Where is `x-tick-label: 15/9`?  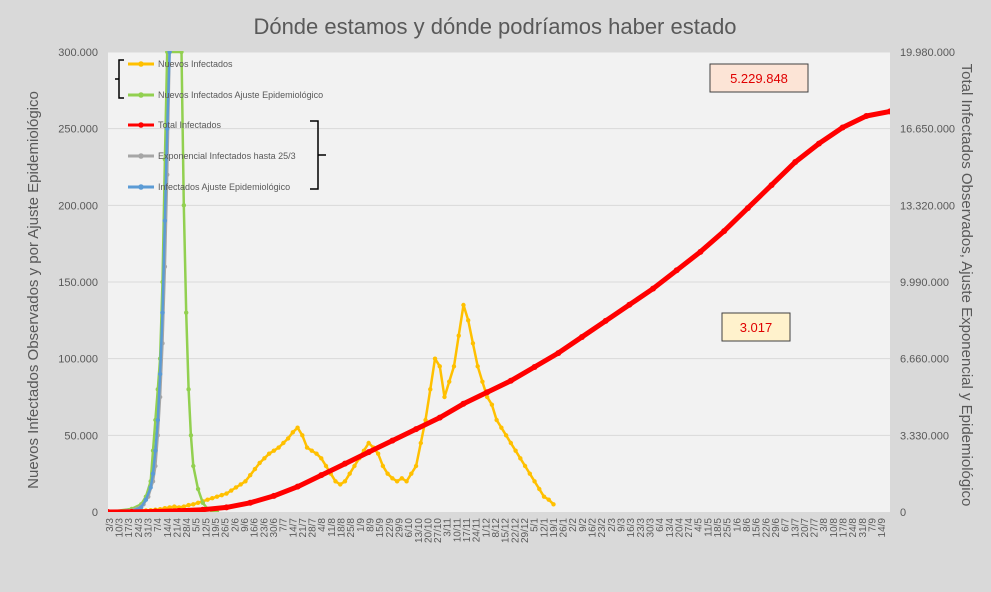 x-tick-label: 15/9 is located at coordinates (380, 528).